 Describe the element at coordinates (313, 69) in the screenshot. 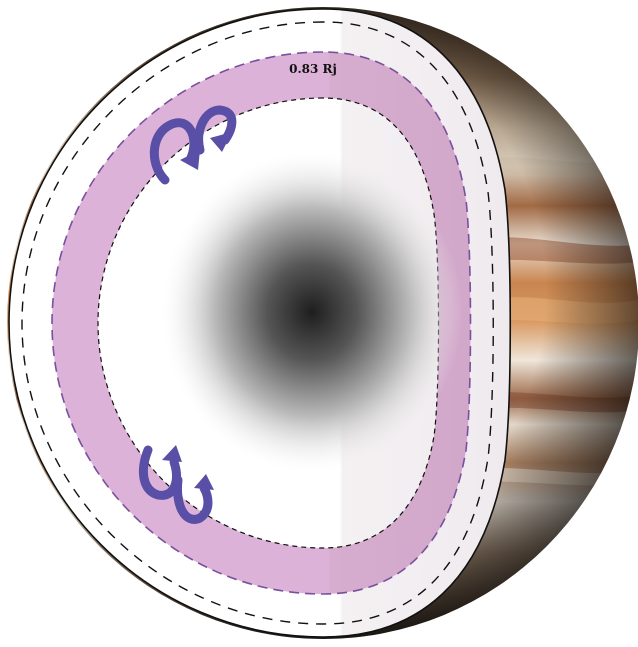

I see `boundary-label: 0.83 Rj` at that location.